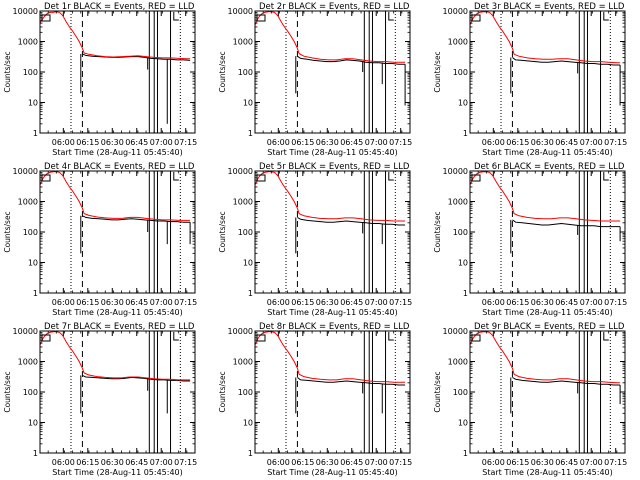  I want to click on panel-title: Det 2r BLACK = Events, RED = LLD, so click(334, 7).